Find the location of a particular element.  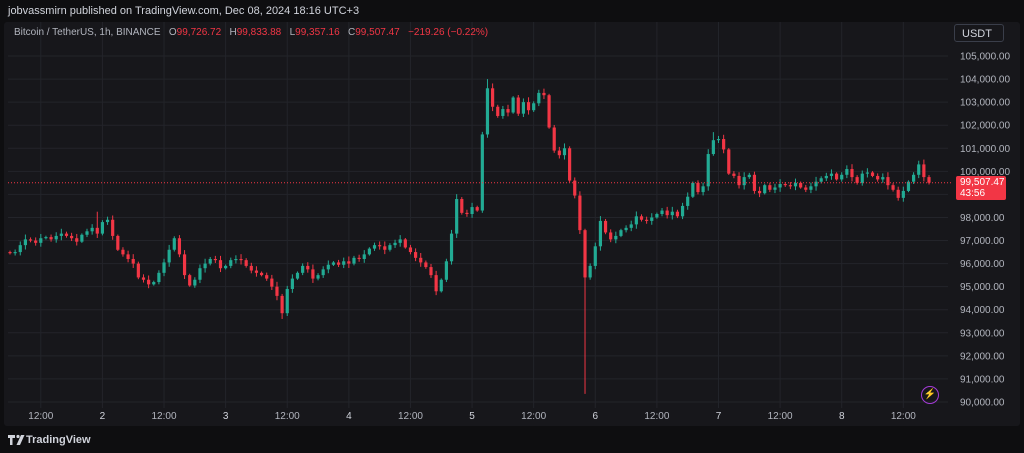

x-tick-label: 2 is located at coordinates (103, 416).